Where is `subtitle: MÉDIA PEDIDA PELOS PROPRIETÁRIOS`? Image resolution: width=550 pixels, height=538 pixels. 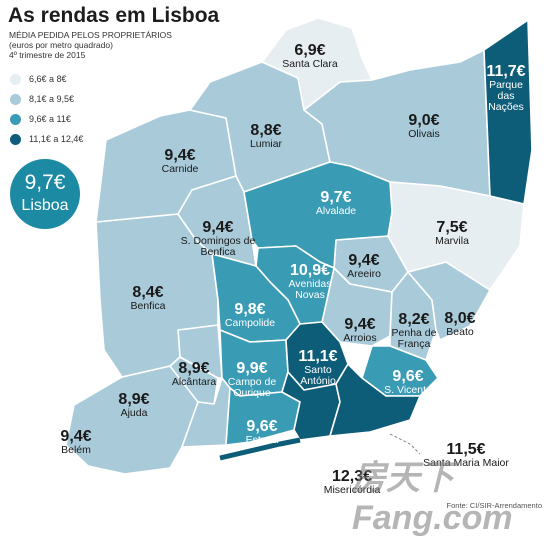 subtitle: MÉDIA PEDIDA PELOS PROPRIETÁRIOS is located at coordinates (90, 35).